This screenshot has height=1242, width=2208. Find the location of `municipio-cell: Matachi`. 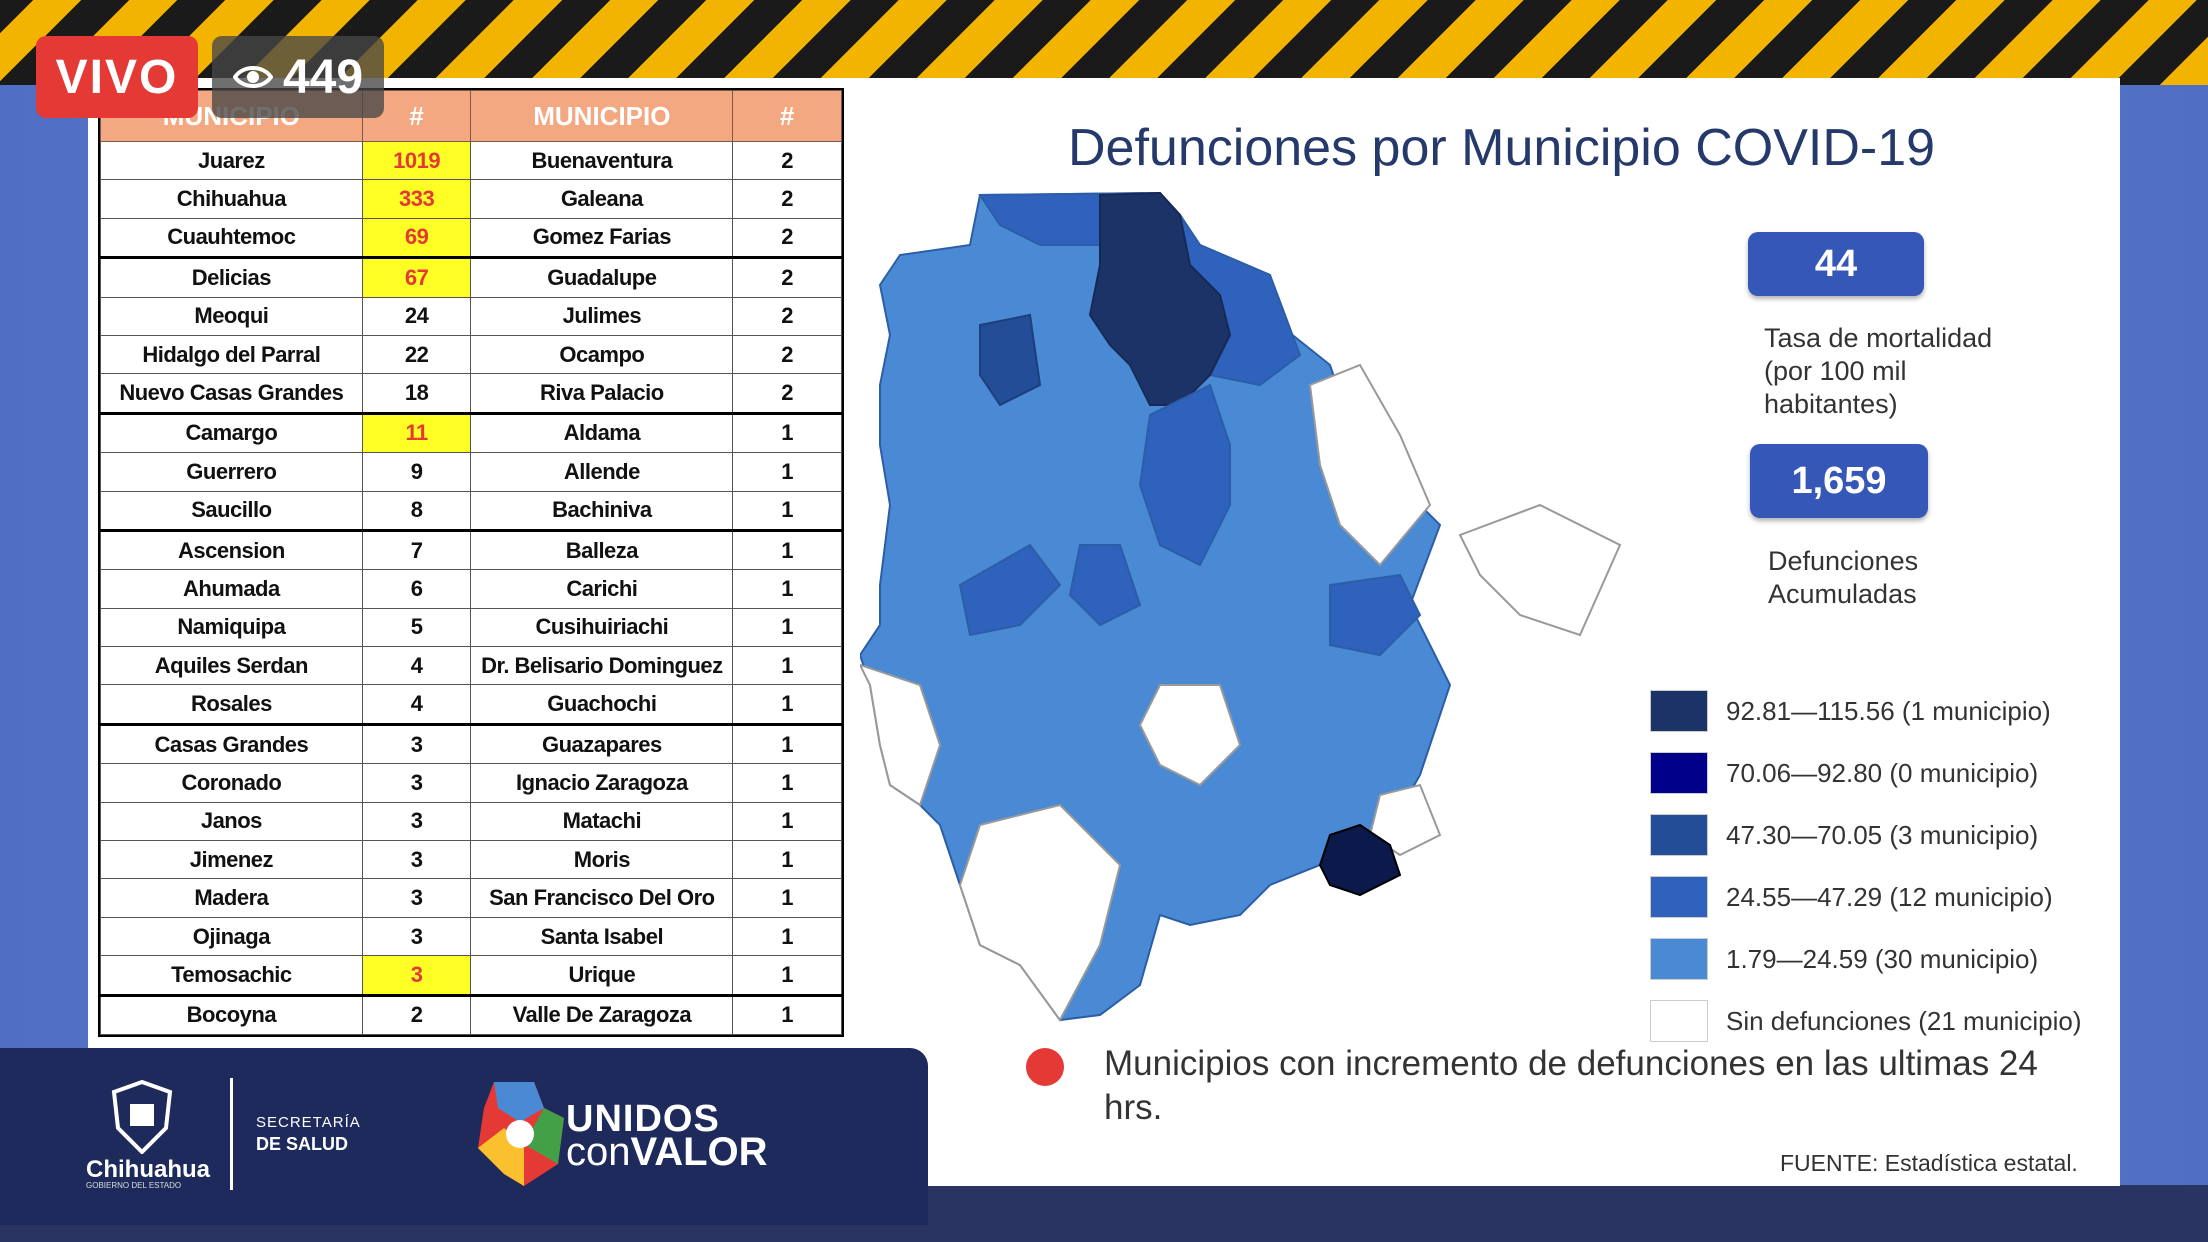

municipio-cell: Matachi is located at coordinates (602, 821).